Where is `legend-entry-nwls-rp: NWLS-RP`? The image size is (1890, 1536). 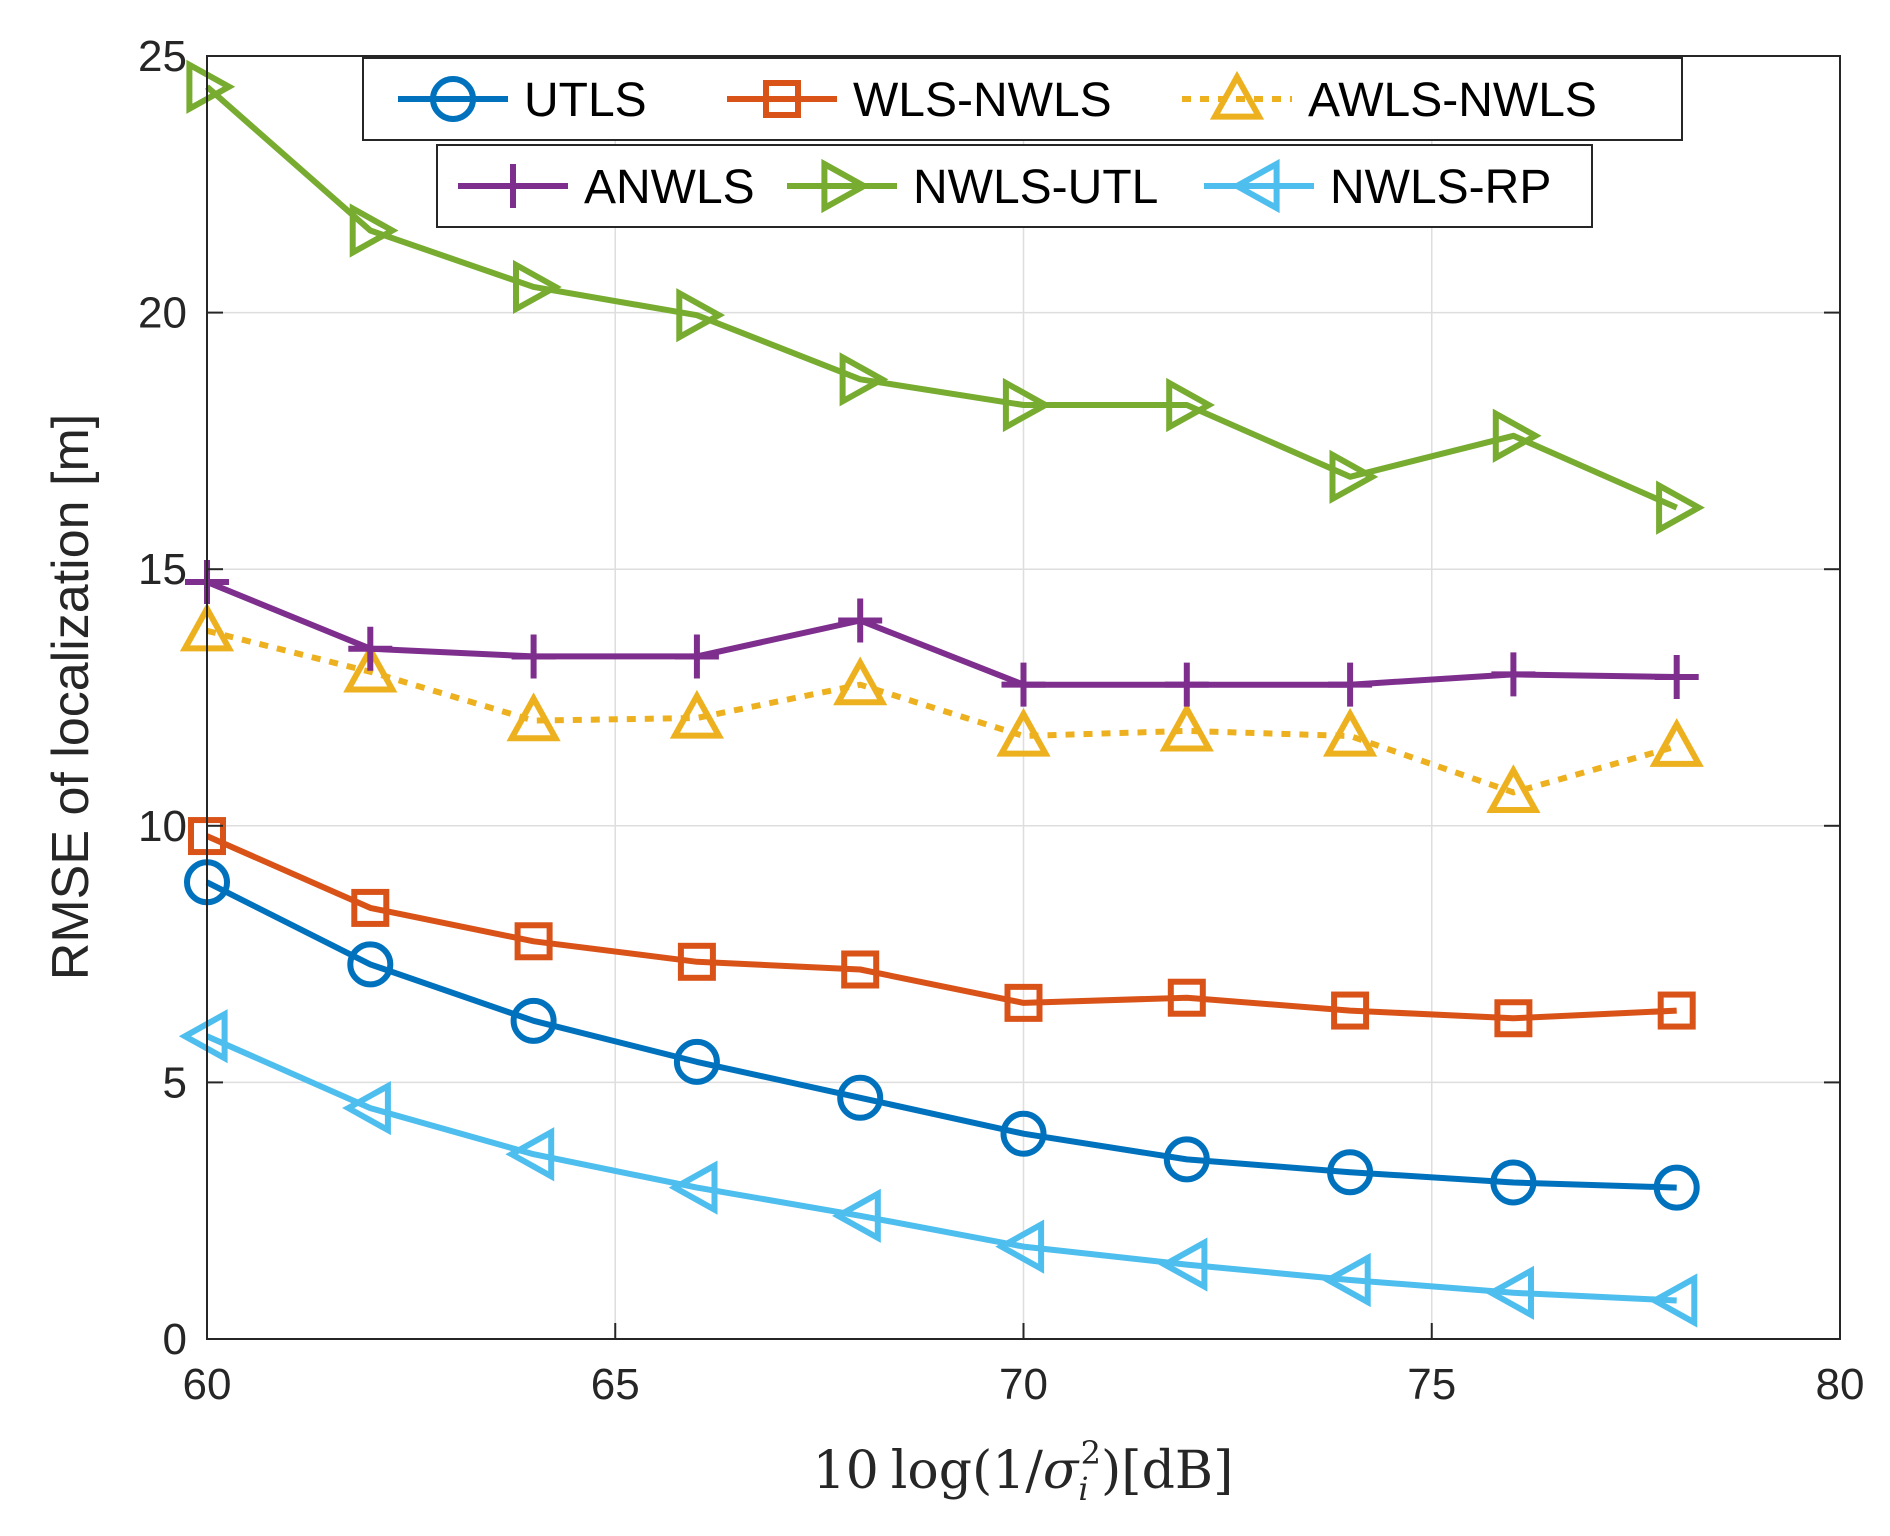
legend-entry-nwls-rp: NWLS-RP is located at coordinates (1377, 186).